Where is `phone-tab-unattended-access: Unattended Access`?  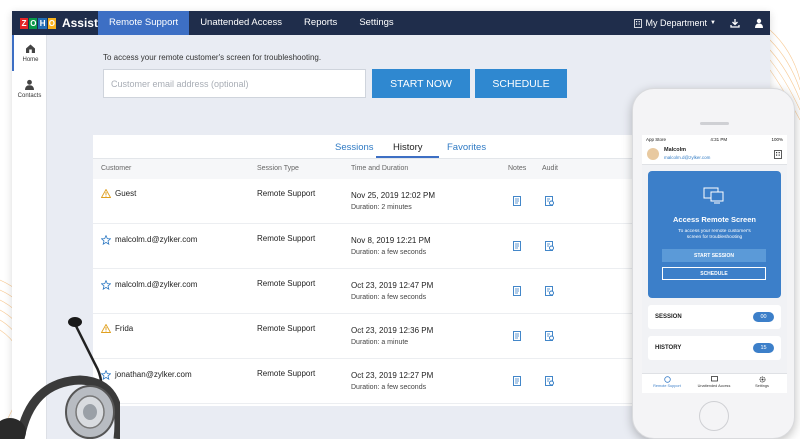
phone-tab-unattended-access: Unattended Access is located at coordinates (714, 382).